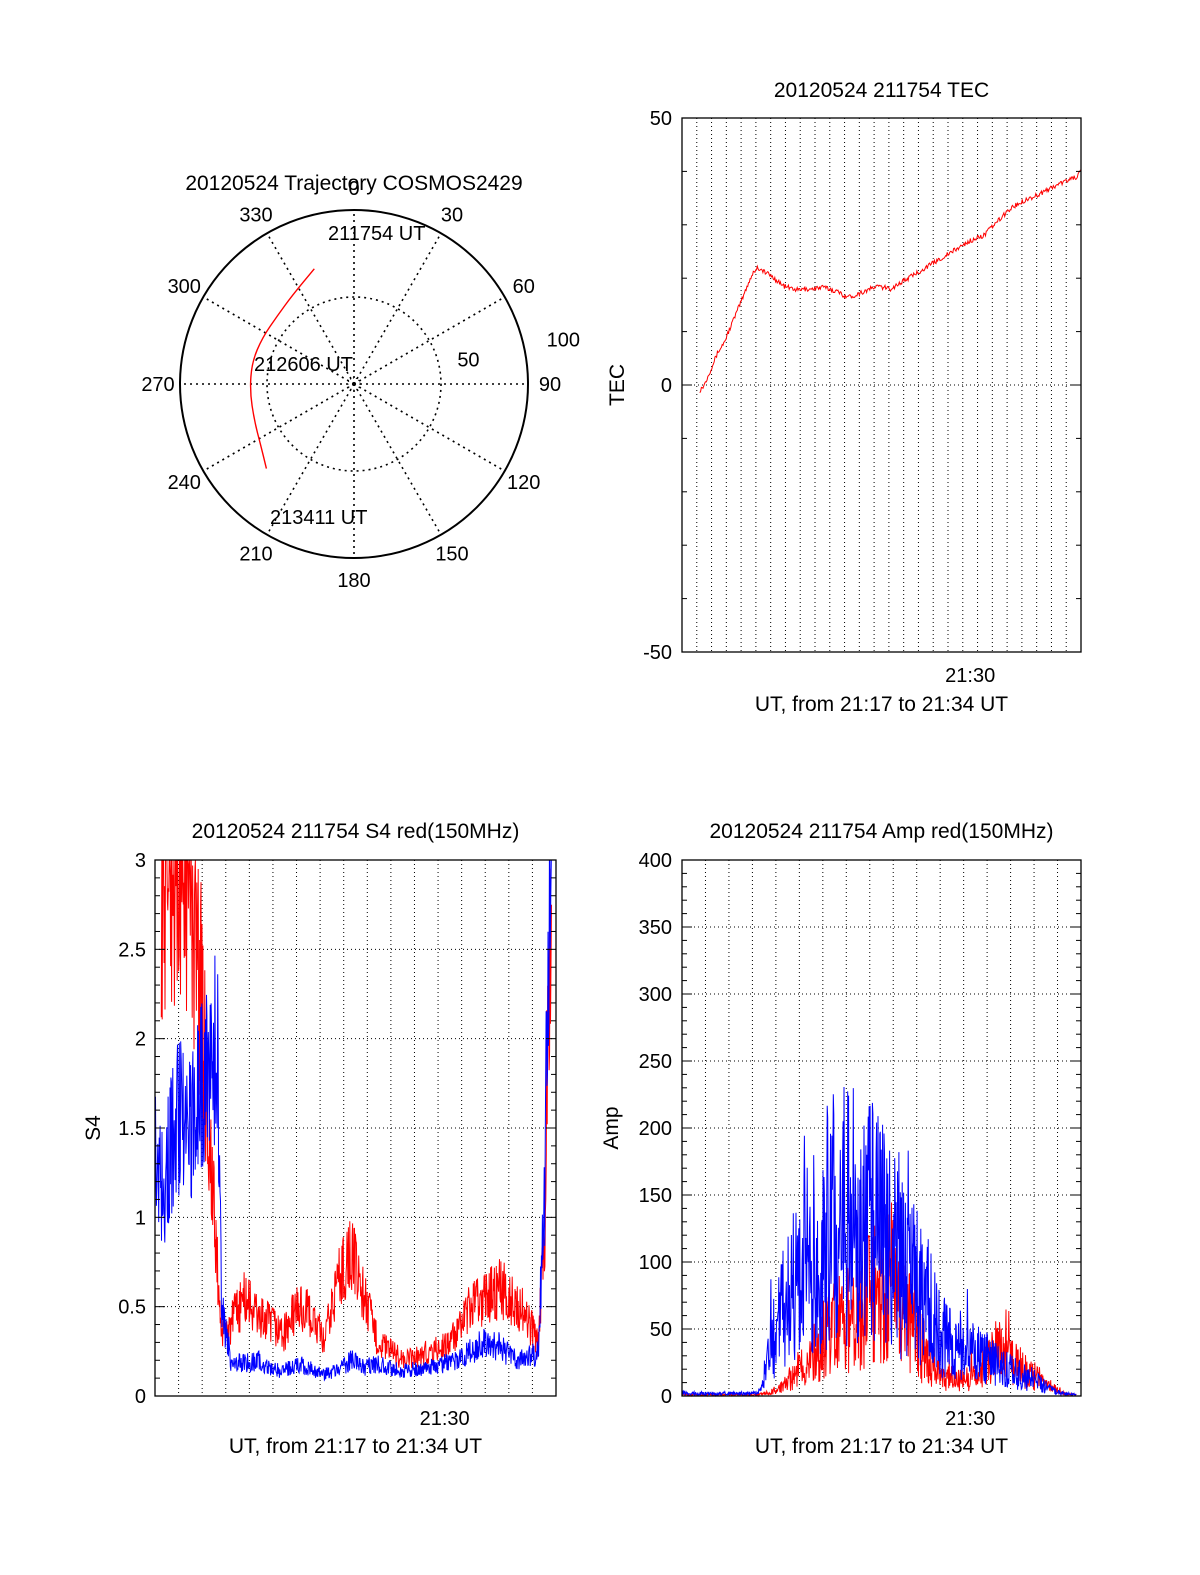 The image size is (1200, 1575). Describe the element at coordinates (132, 1308) in the screenshot. I see `y-tick-label: 0.5` at that location.